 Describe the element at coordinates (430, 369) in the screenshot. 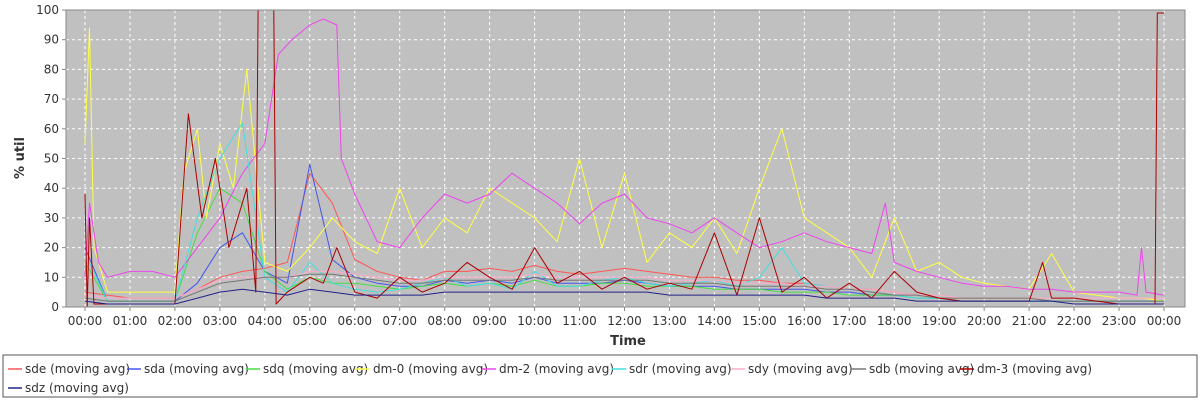

I see `legend-label: dm-0 (moving avg)` at that location.